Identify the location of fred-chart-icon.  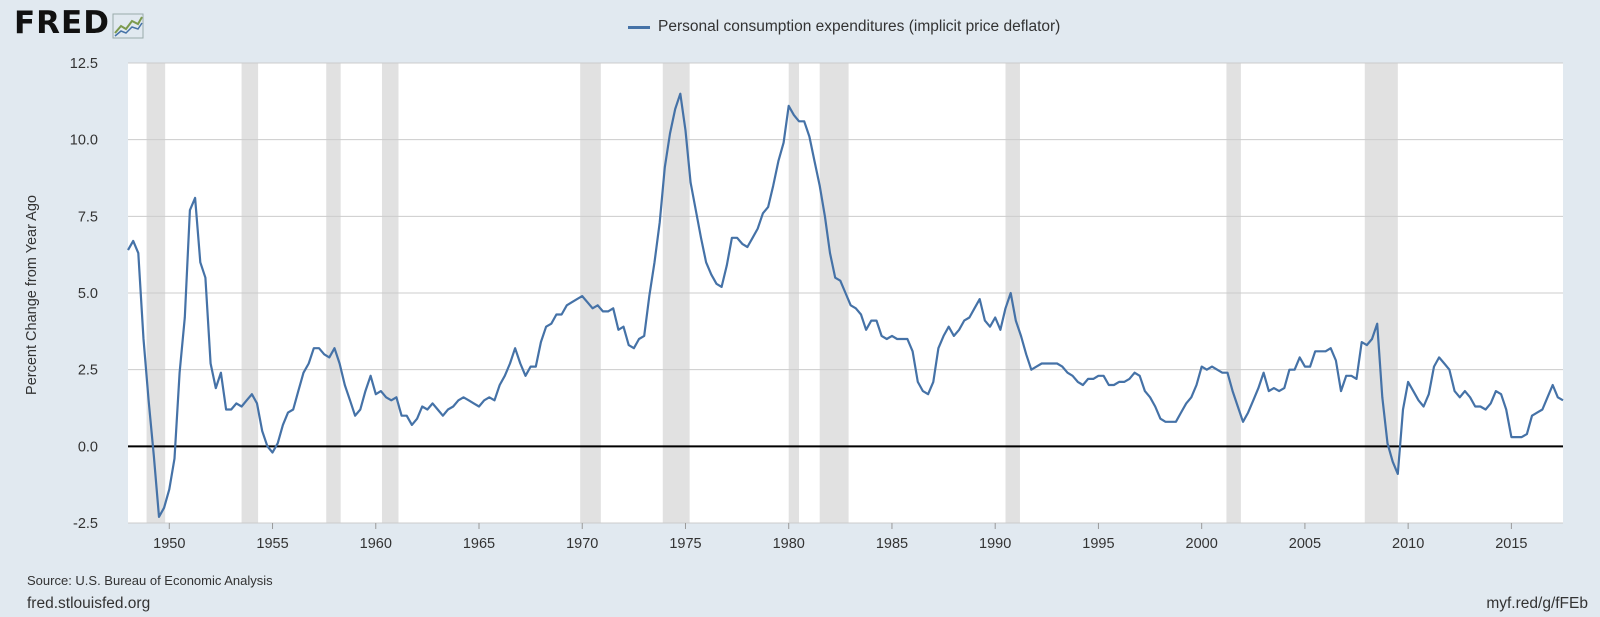
(128, 25).